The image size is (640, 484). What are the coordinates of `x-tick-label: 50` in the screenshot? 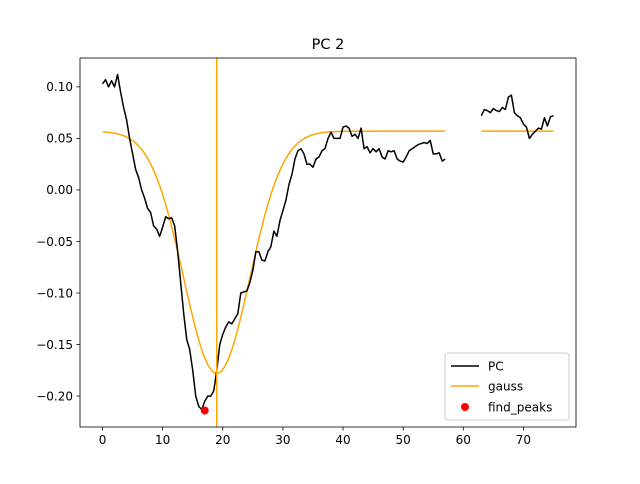 It's located at (403, 440).